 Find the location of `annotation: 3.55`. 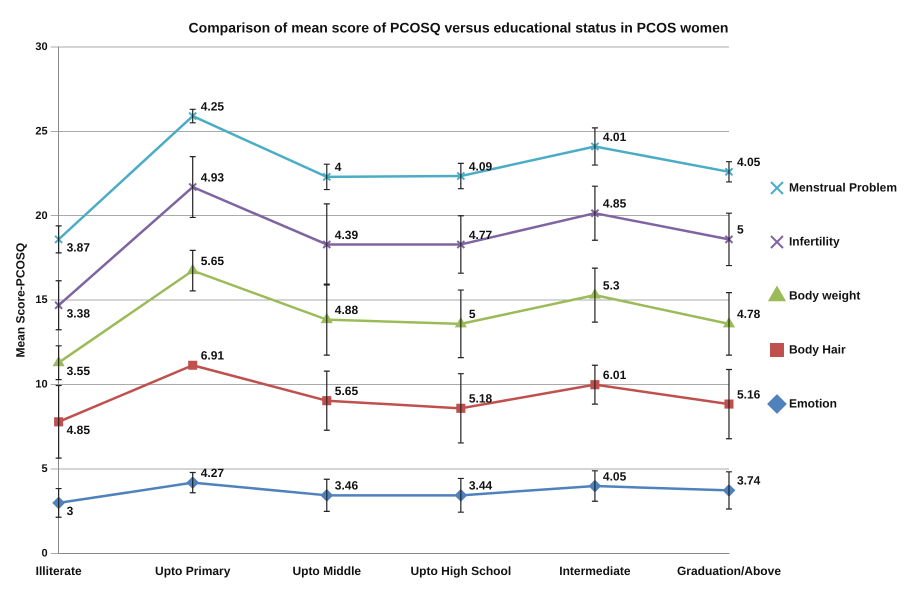

annotation: 3.55 is located at coordinates (78, 371).